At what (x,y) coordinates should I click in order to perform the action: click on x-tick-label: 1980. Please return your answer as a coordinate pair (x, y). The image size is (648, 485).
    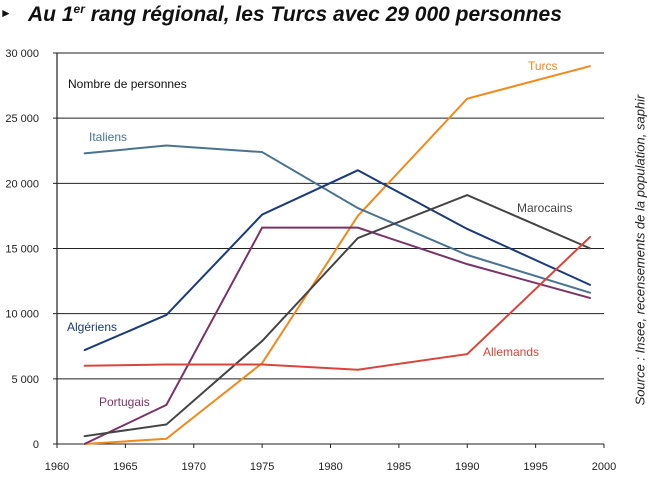
    Looking at the image, I should click on (330, 467).